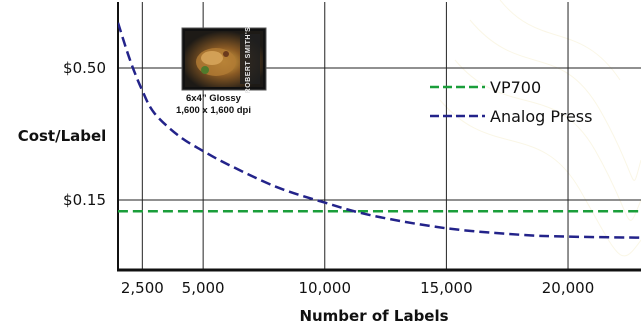  I want to click on x-axis-title: Number of Labels, so click(373, 316).